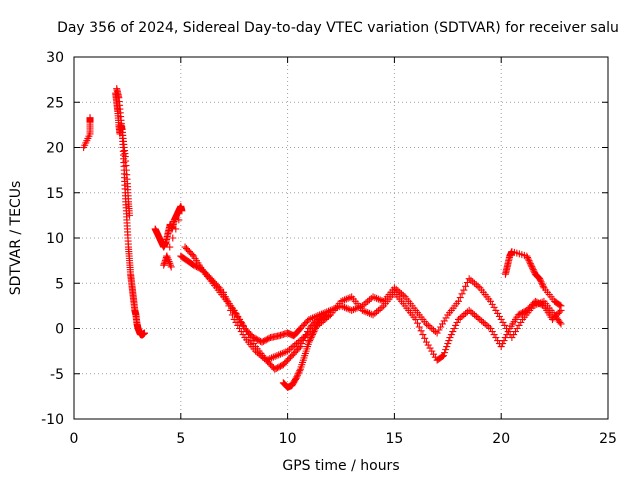 This screenshot has height=480, width=640. What do you see at coordinates (340, 466) in the screenshot?
I see `x-axis-label: GPS time / hours` at bounding box center [340, 466].